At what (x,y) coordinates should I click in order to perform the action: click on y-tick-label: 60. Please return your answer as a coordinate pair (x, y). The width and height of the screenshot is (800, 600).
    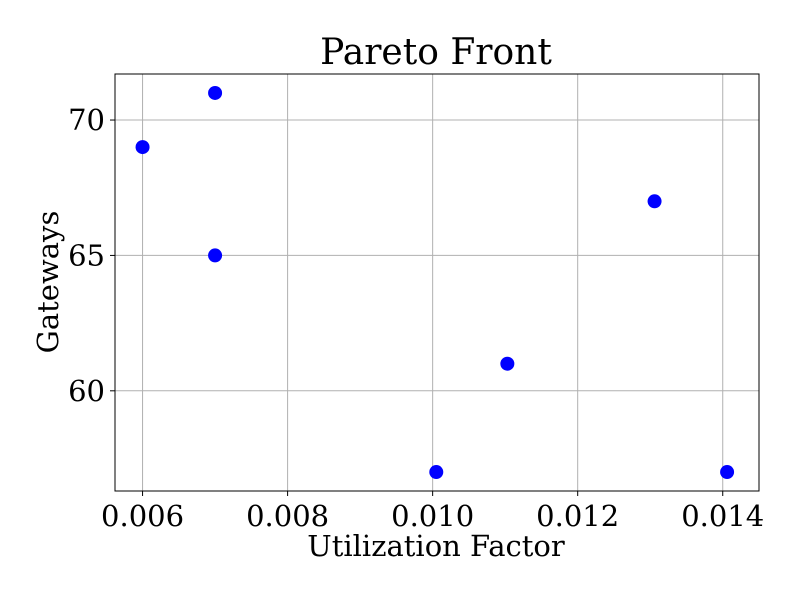
    Looking at the image, I should click on (86, 391).